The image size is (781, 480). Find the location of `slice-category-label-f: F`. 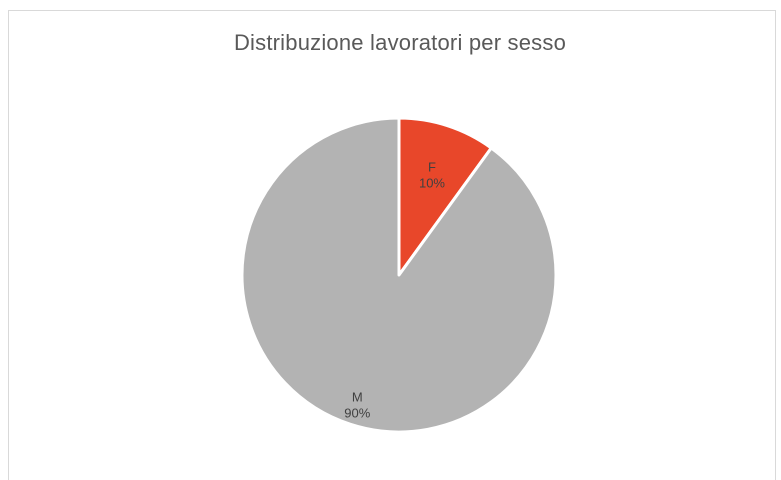

slice-category-label-f: F is located at coordinates (432, 166).